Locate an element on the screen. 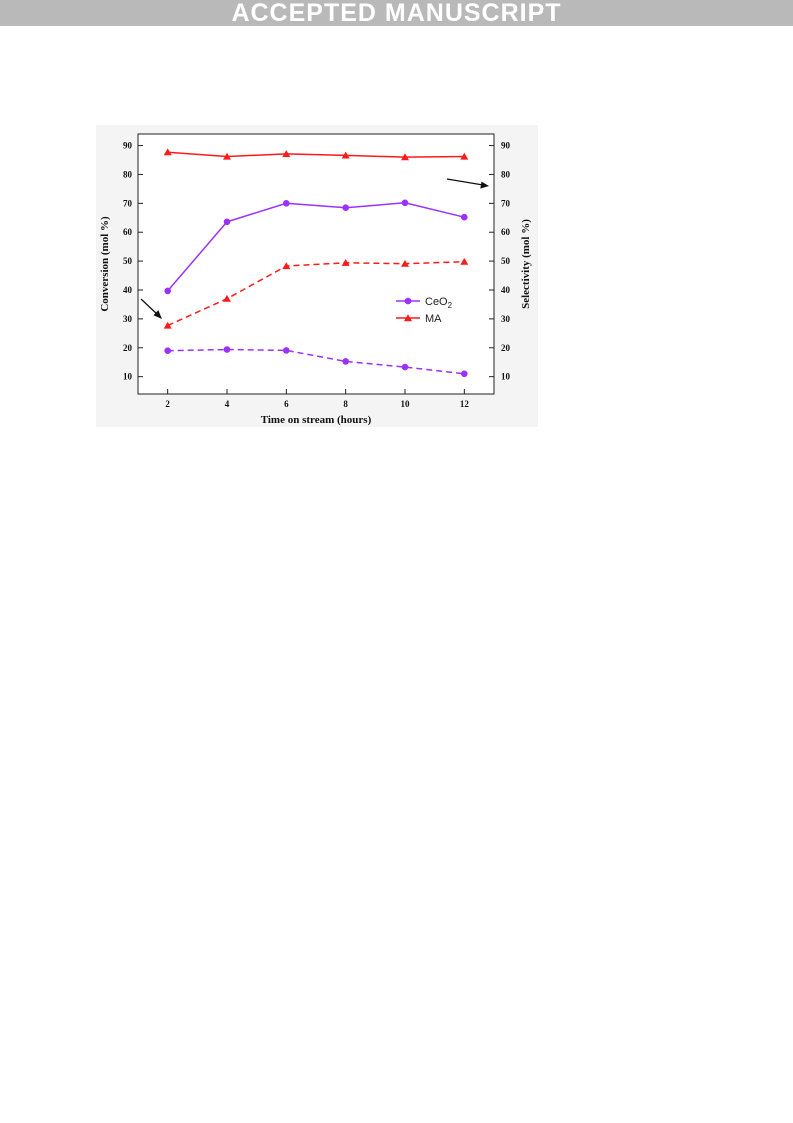 The height and width of the screenshot is (1123, 793). legend-label-ma: MA is located at coordinates (433, 319).